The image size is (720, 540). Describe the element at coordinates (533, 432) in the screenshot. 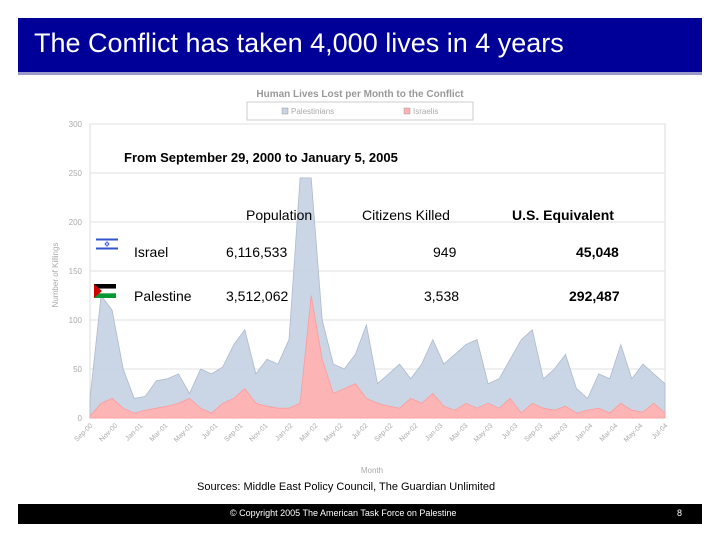

I see `x-tick-label: Sep-03` at that location.